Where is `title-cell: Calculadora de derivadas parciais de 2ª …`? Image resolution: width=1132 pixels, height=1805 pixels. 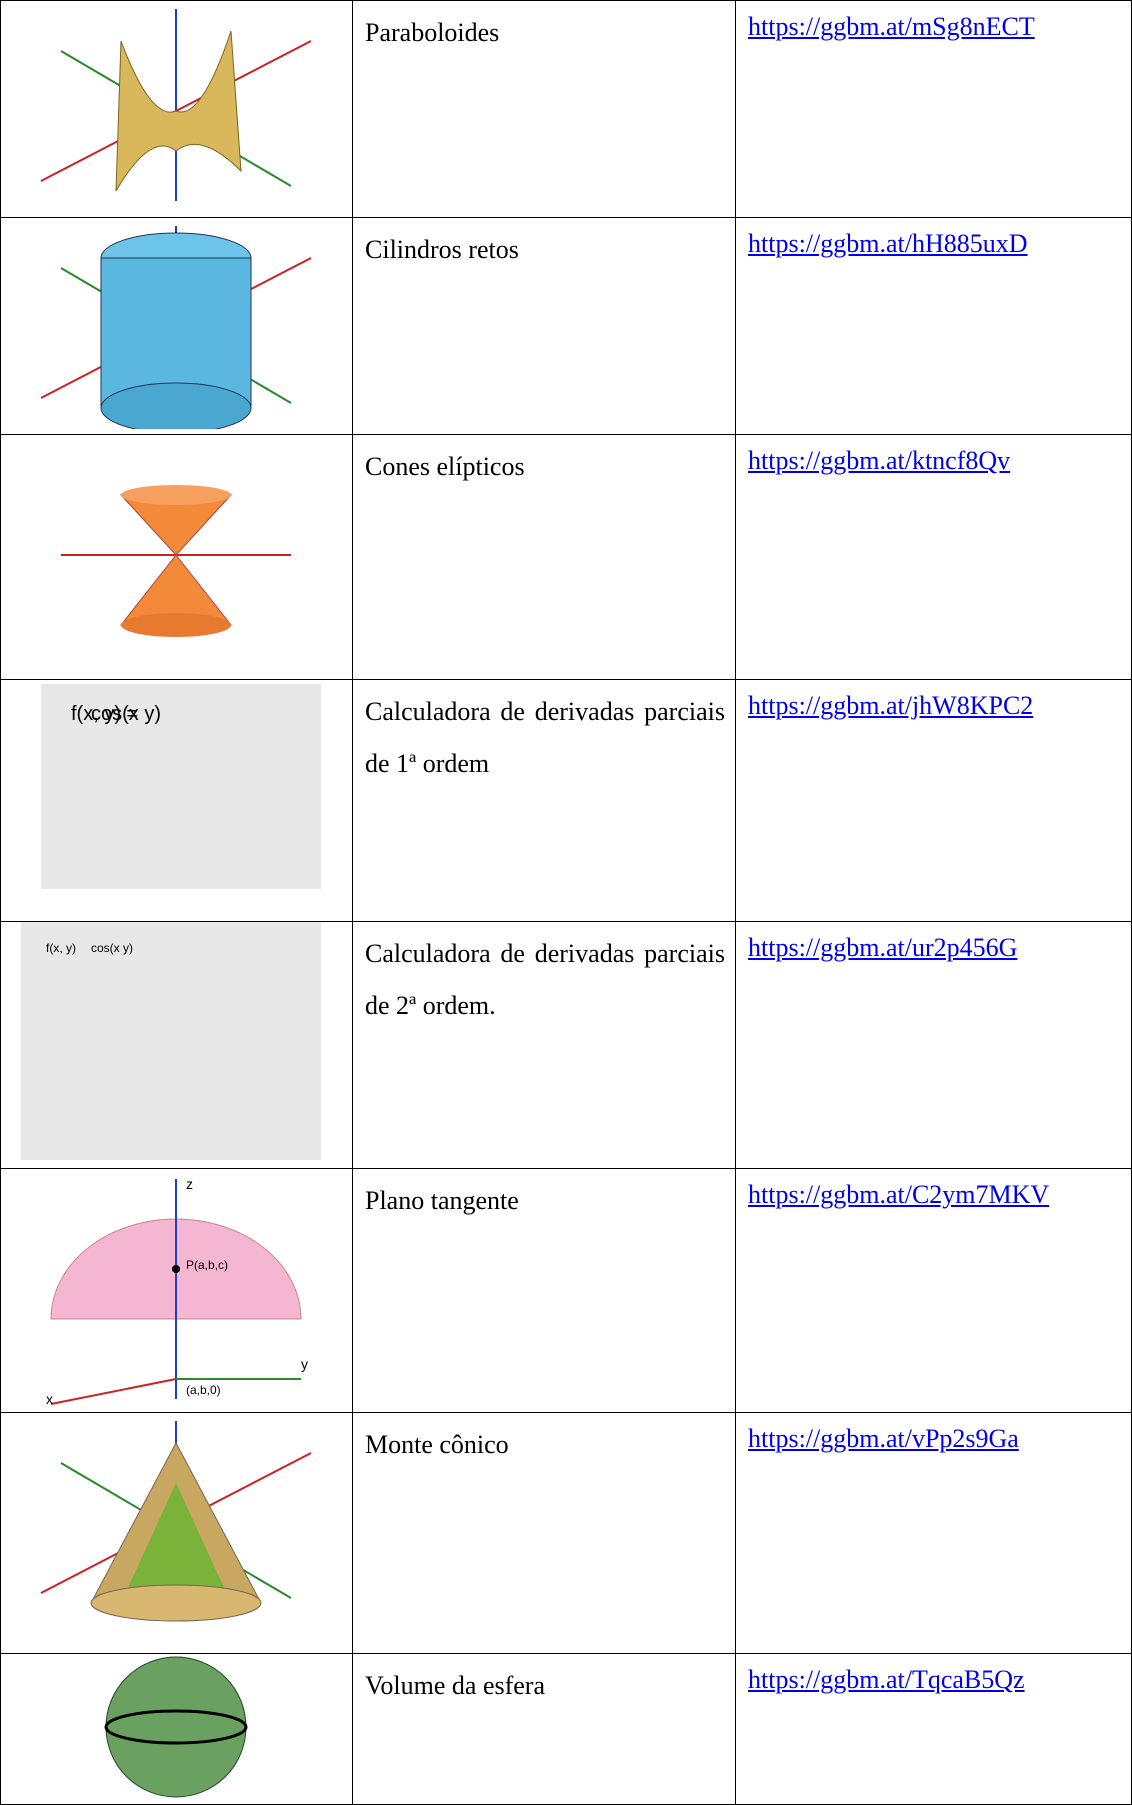
title-cell: Calculadora de derivadas parciais de 2ª … is located at coordinates (544, 1045).